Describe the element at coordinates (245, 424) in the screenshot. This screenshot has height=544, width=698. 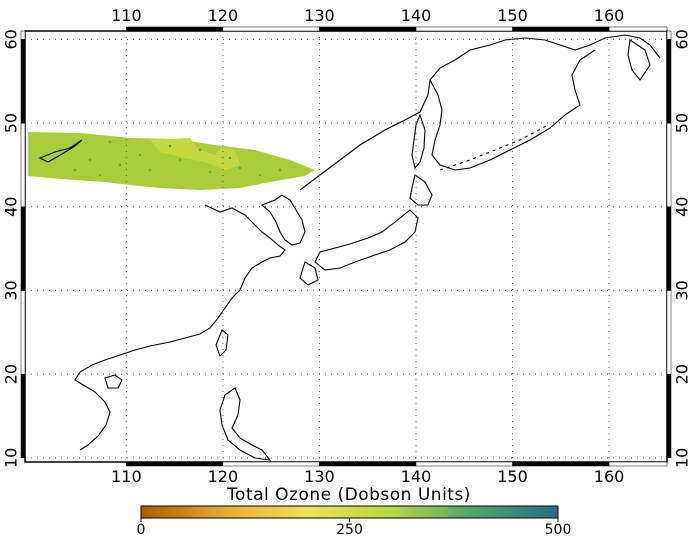
I see `coastline-philippines` at that location.